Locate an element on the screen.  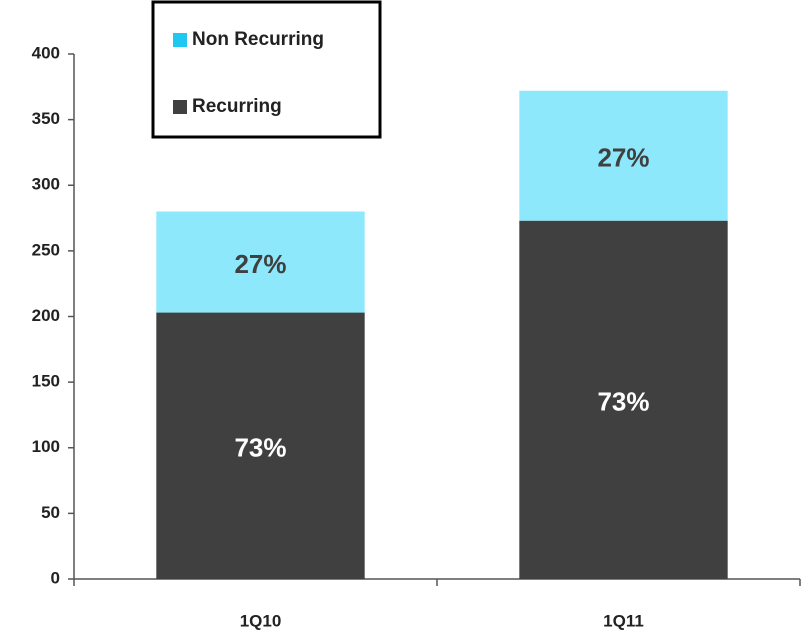
y-tick-label: 150 is located at coordinates (46, 381).